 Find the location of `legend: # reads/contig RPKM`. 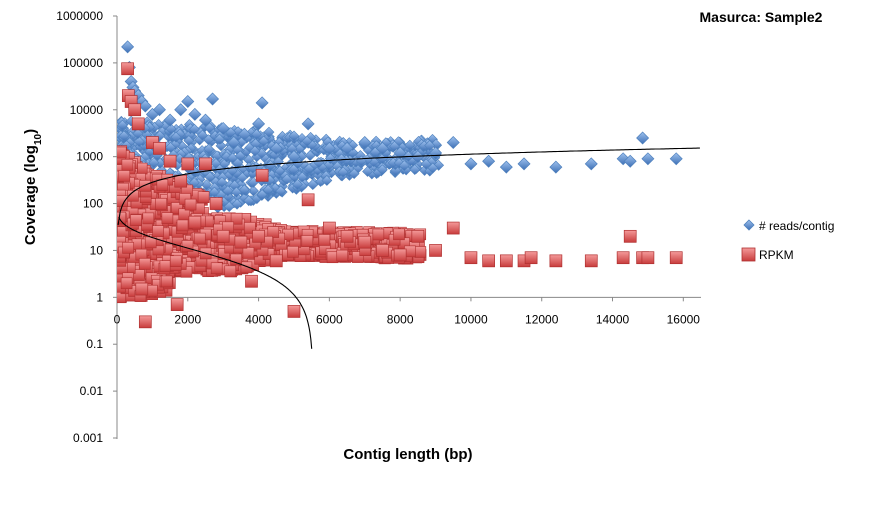

legend: # reads/contig RPKM is located at coordinates (787, 240).